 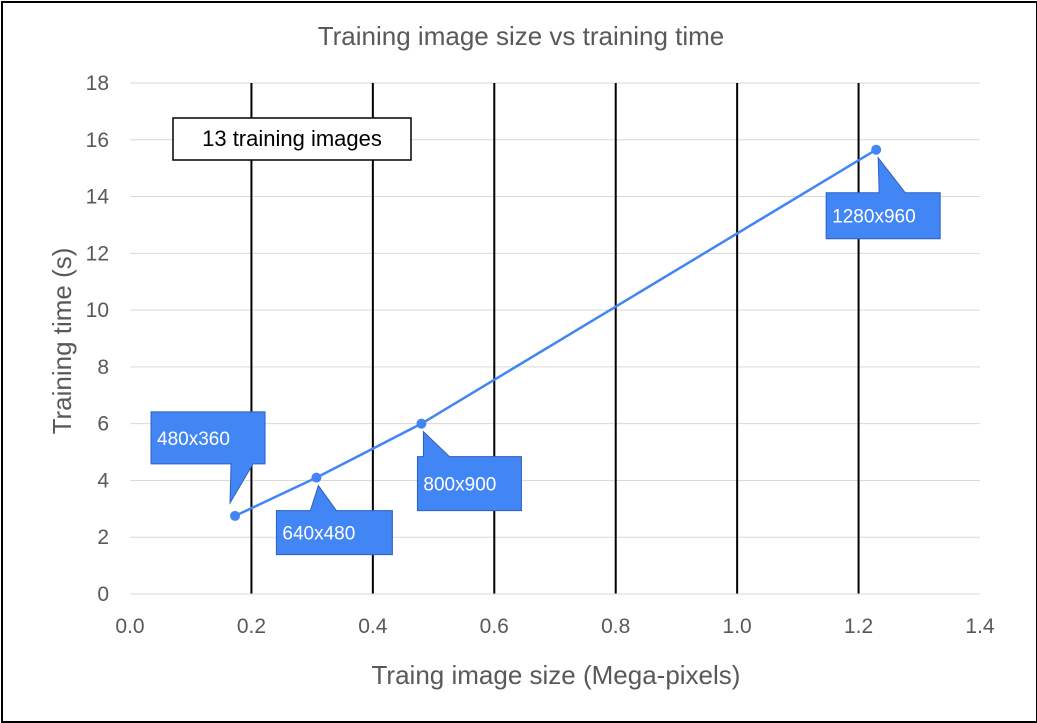 What do you see at coordinates (103, 537) in the screenshot?
I see `y-tick-label: 2` at bounding box center [103, 537].